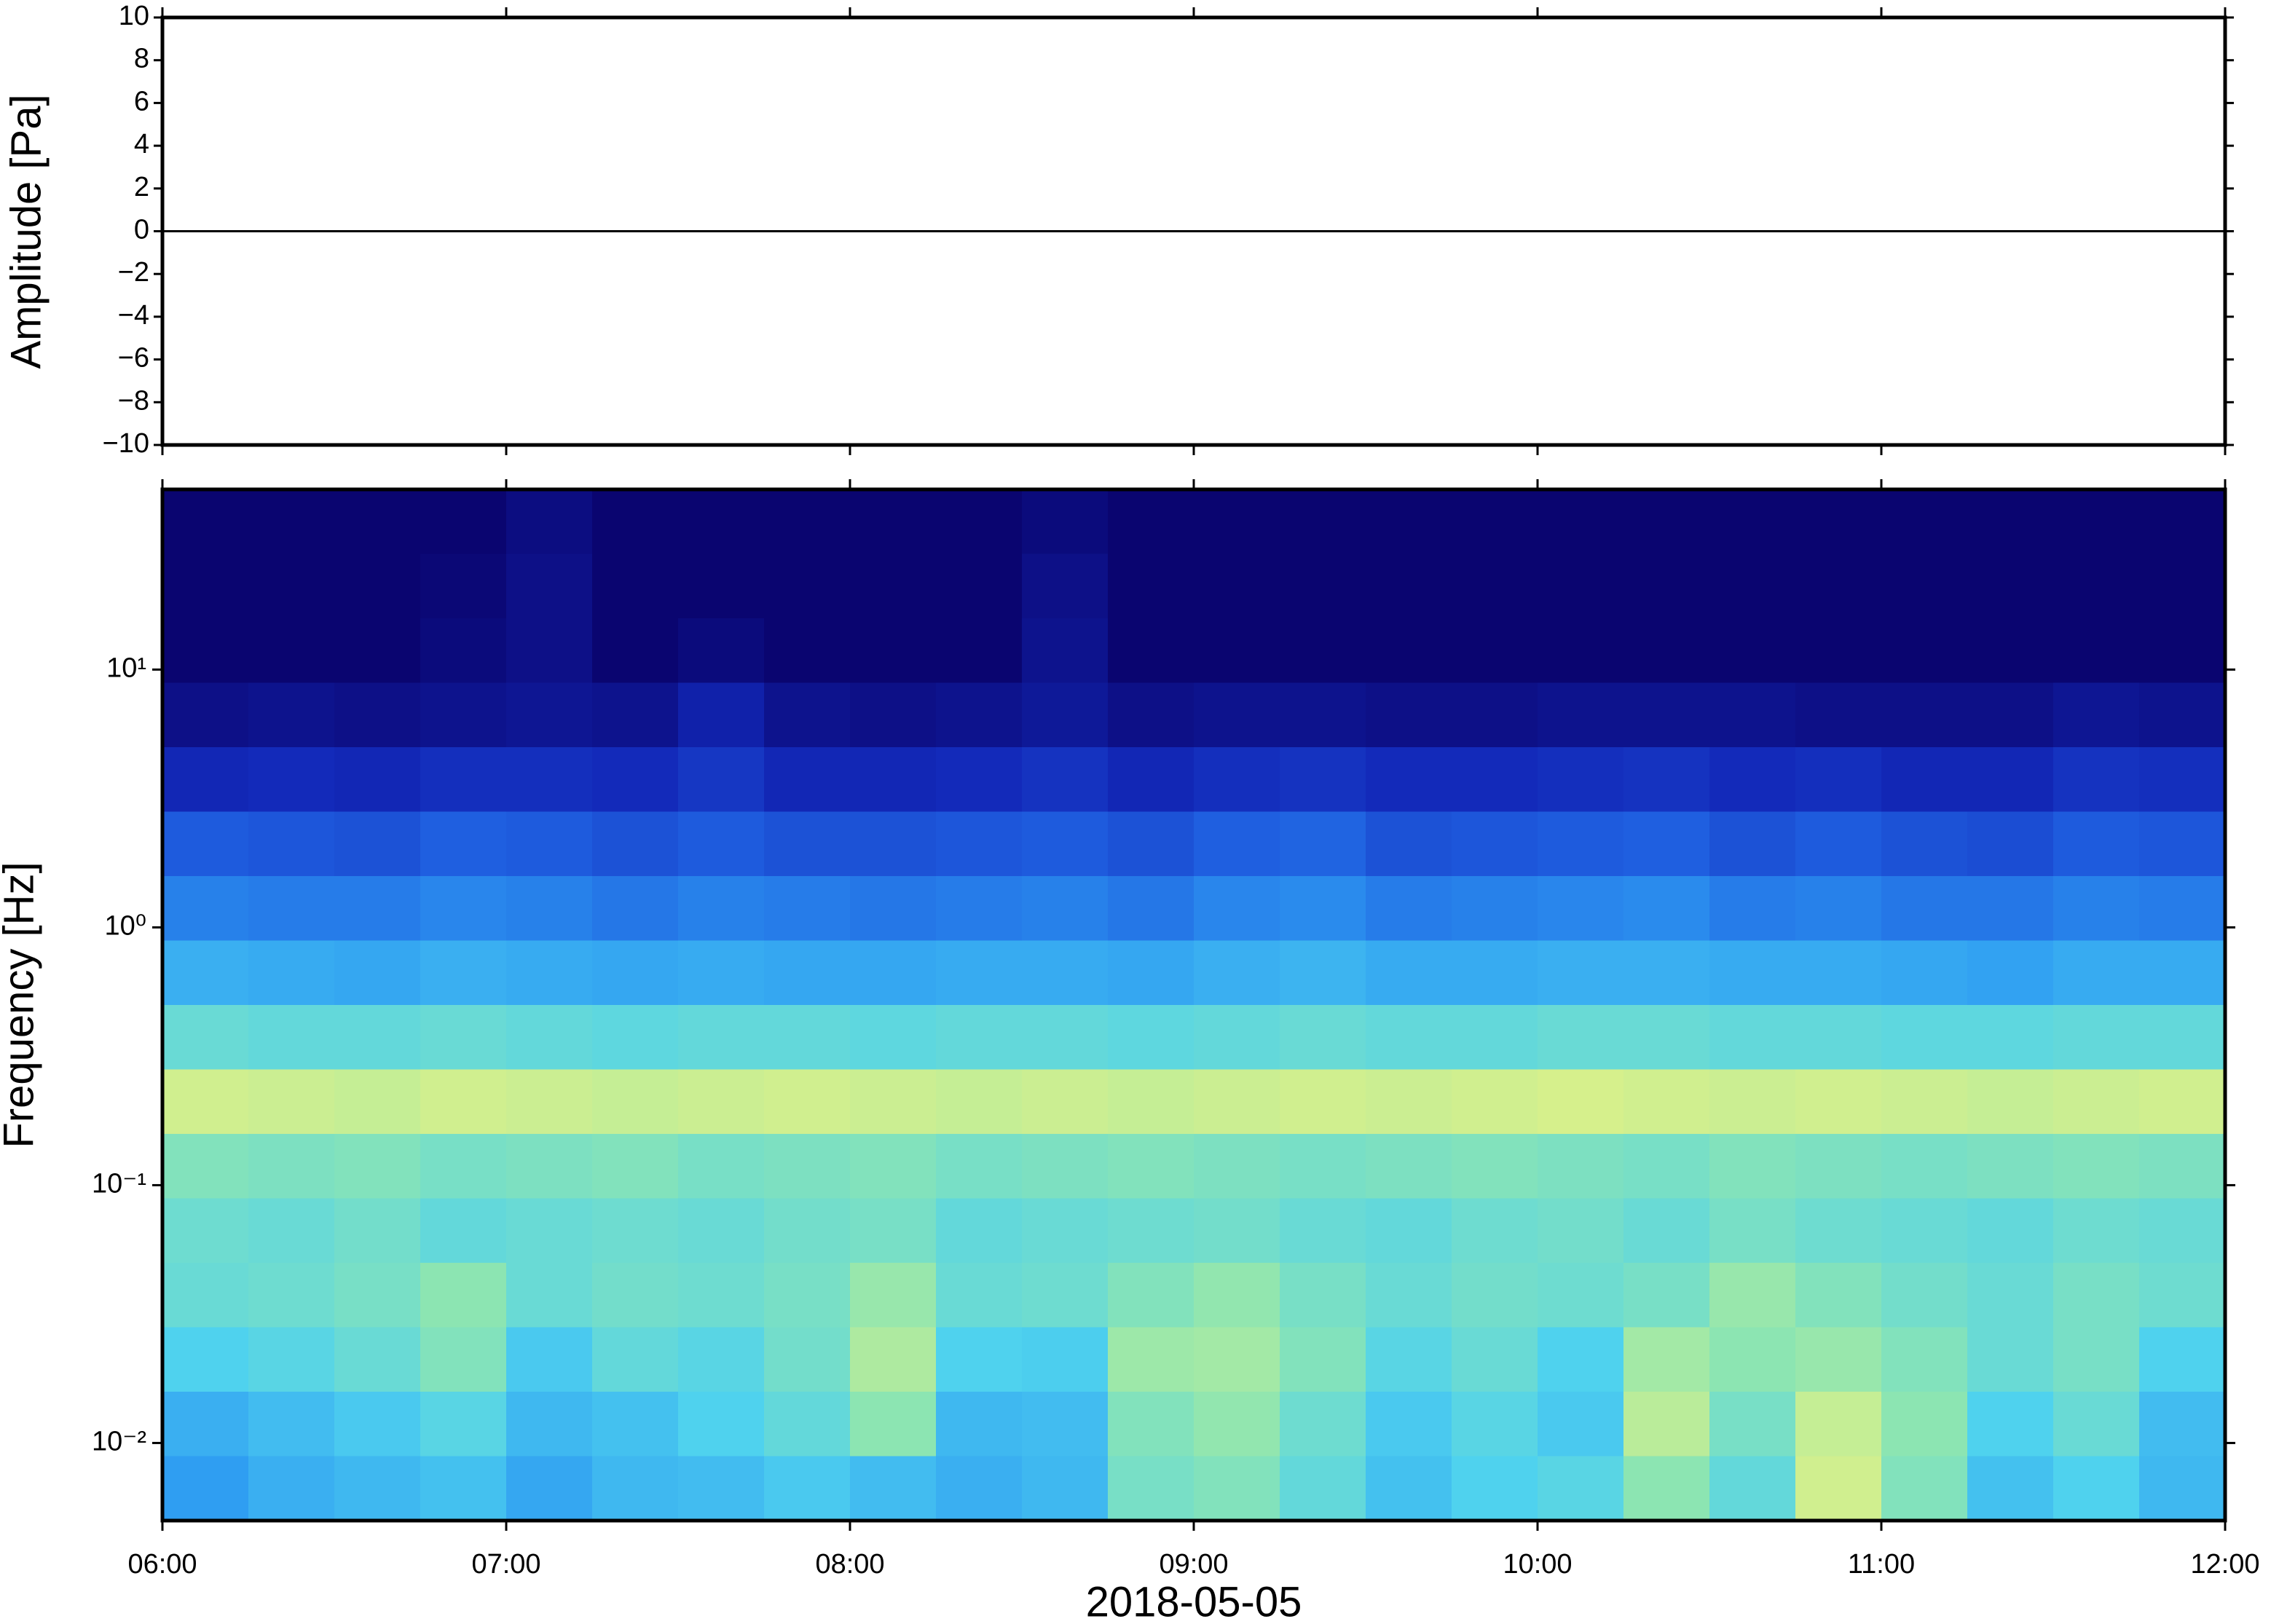 This screenshot has height=1624, width=2271. What do you see at coordinates (141, 230) in the screenshot?
I see `y-tick-label: 0` at bounding box center [141, 230].